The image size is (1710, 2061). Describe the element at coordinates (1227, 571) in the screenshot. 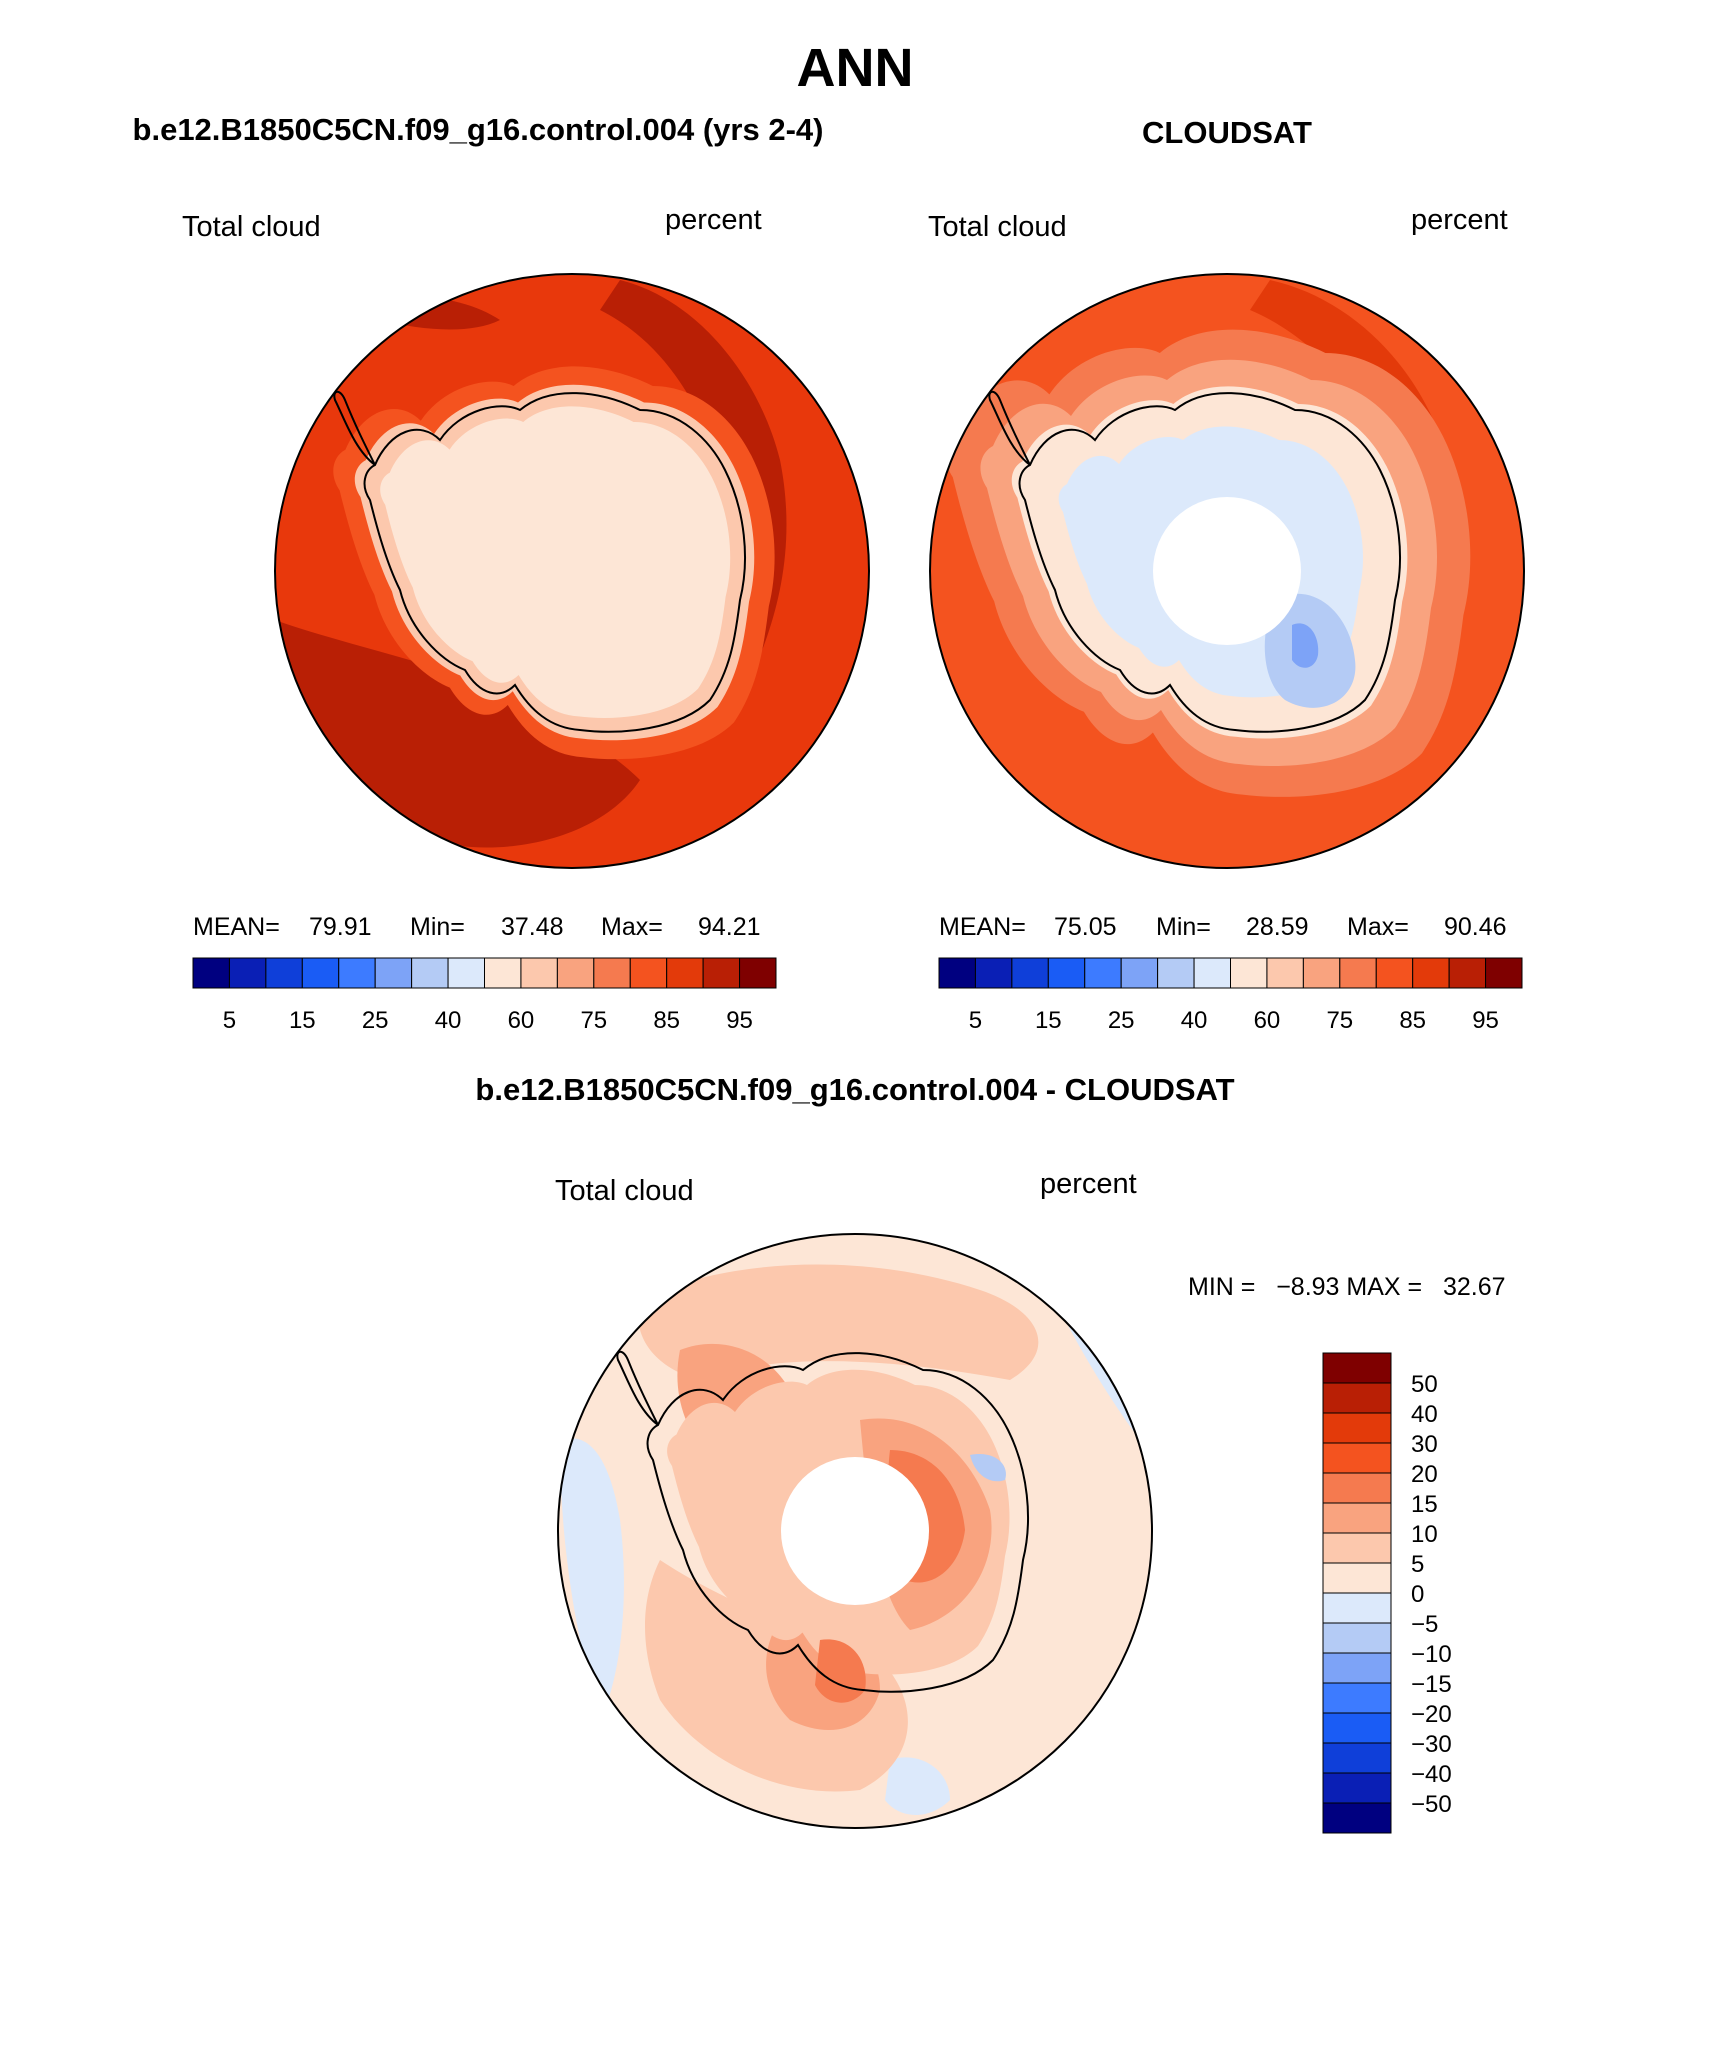

I see `obs-missing-data-hole` at that location.